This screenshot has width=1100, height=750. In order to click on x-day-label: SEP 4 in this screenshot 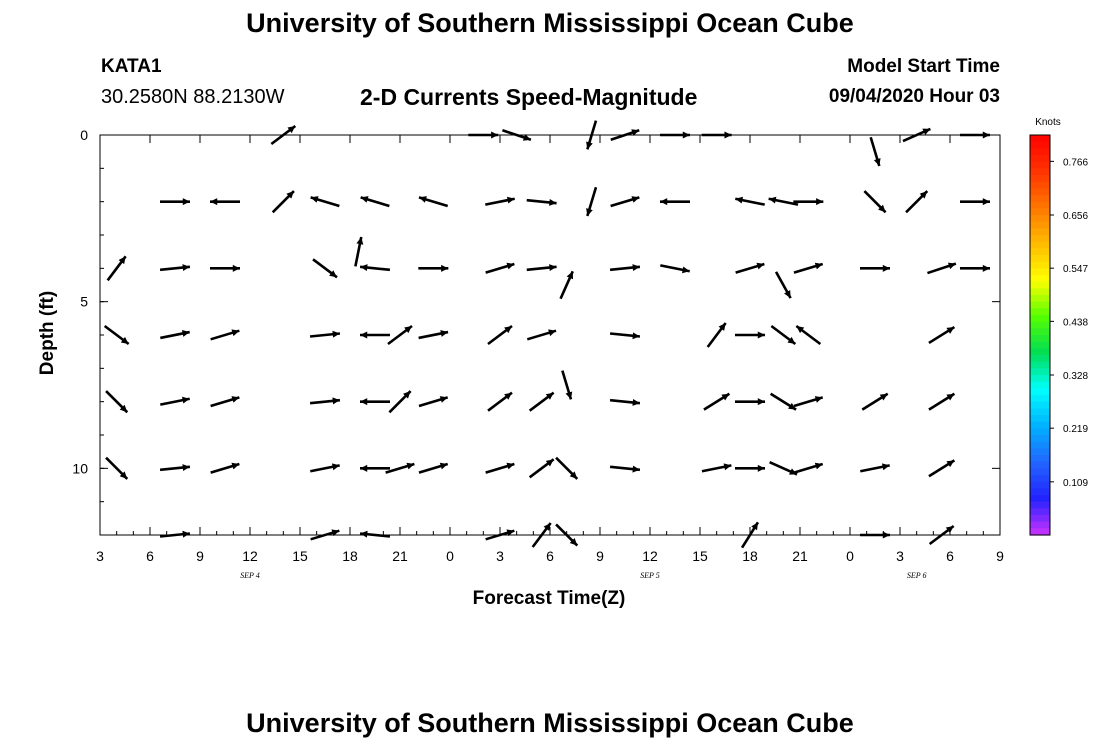, I will do `click(250, 575)`.